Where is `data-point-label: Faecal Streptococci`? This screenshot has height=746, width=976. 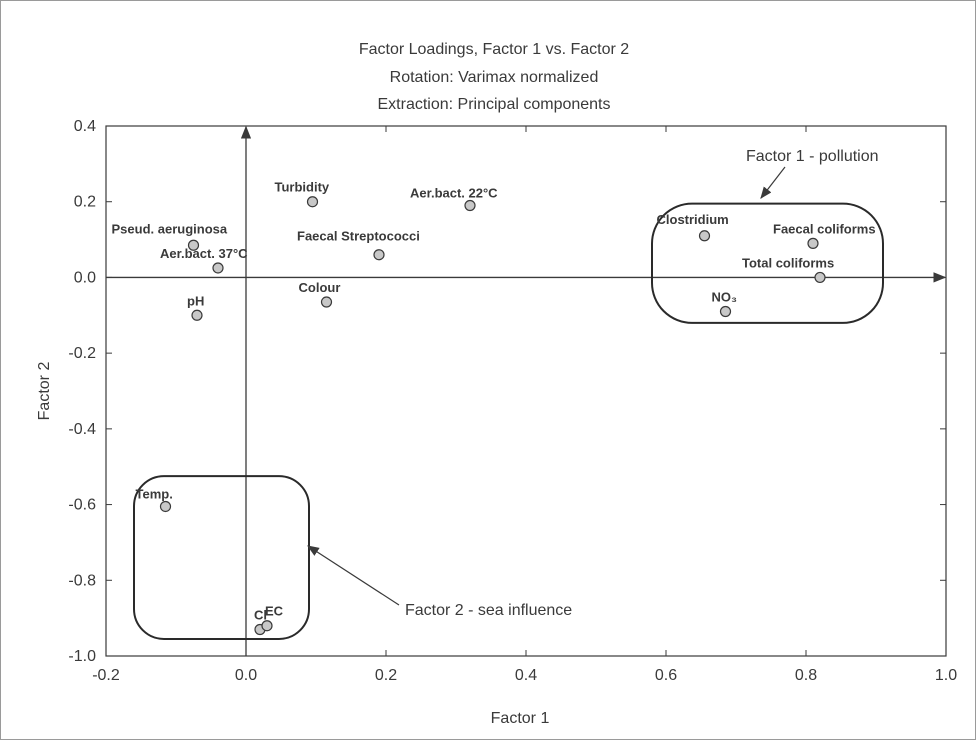
data-point-label: Faecal Streptococci is located at coordinates (358, 236).